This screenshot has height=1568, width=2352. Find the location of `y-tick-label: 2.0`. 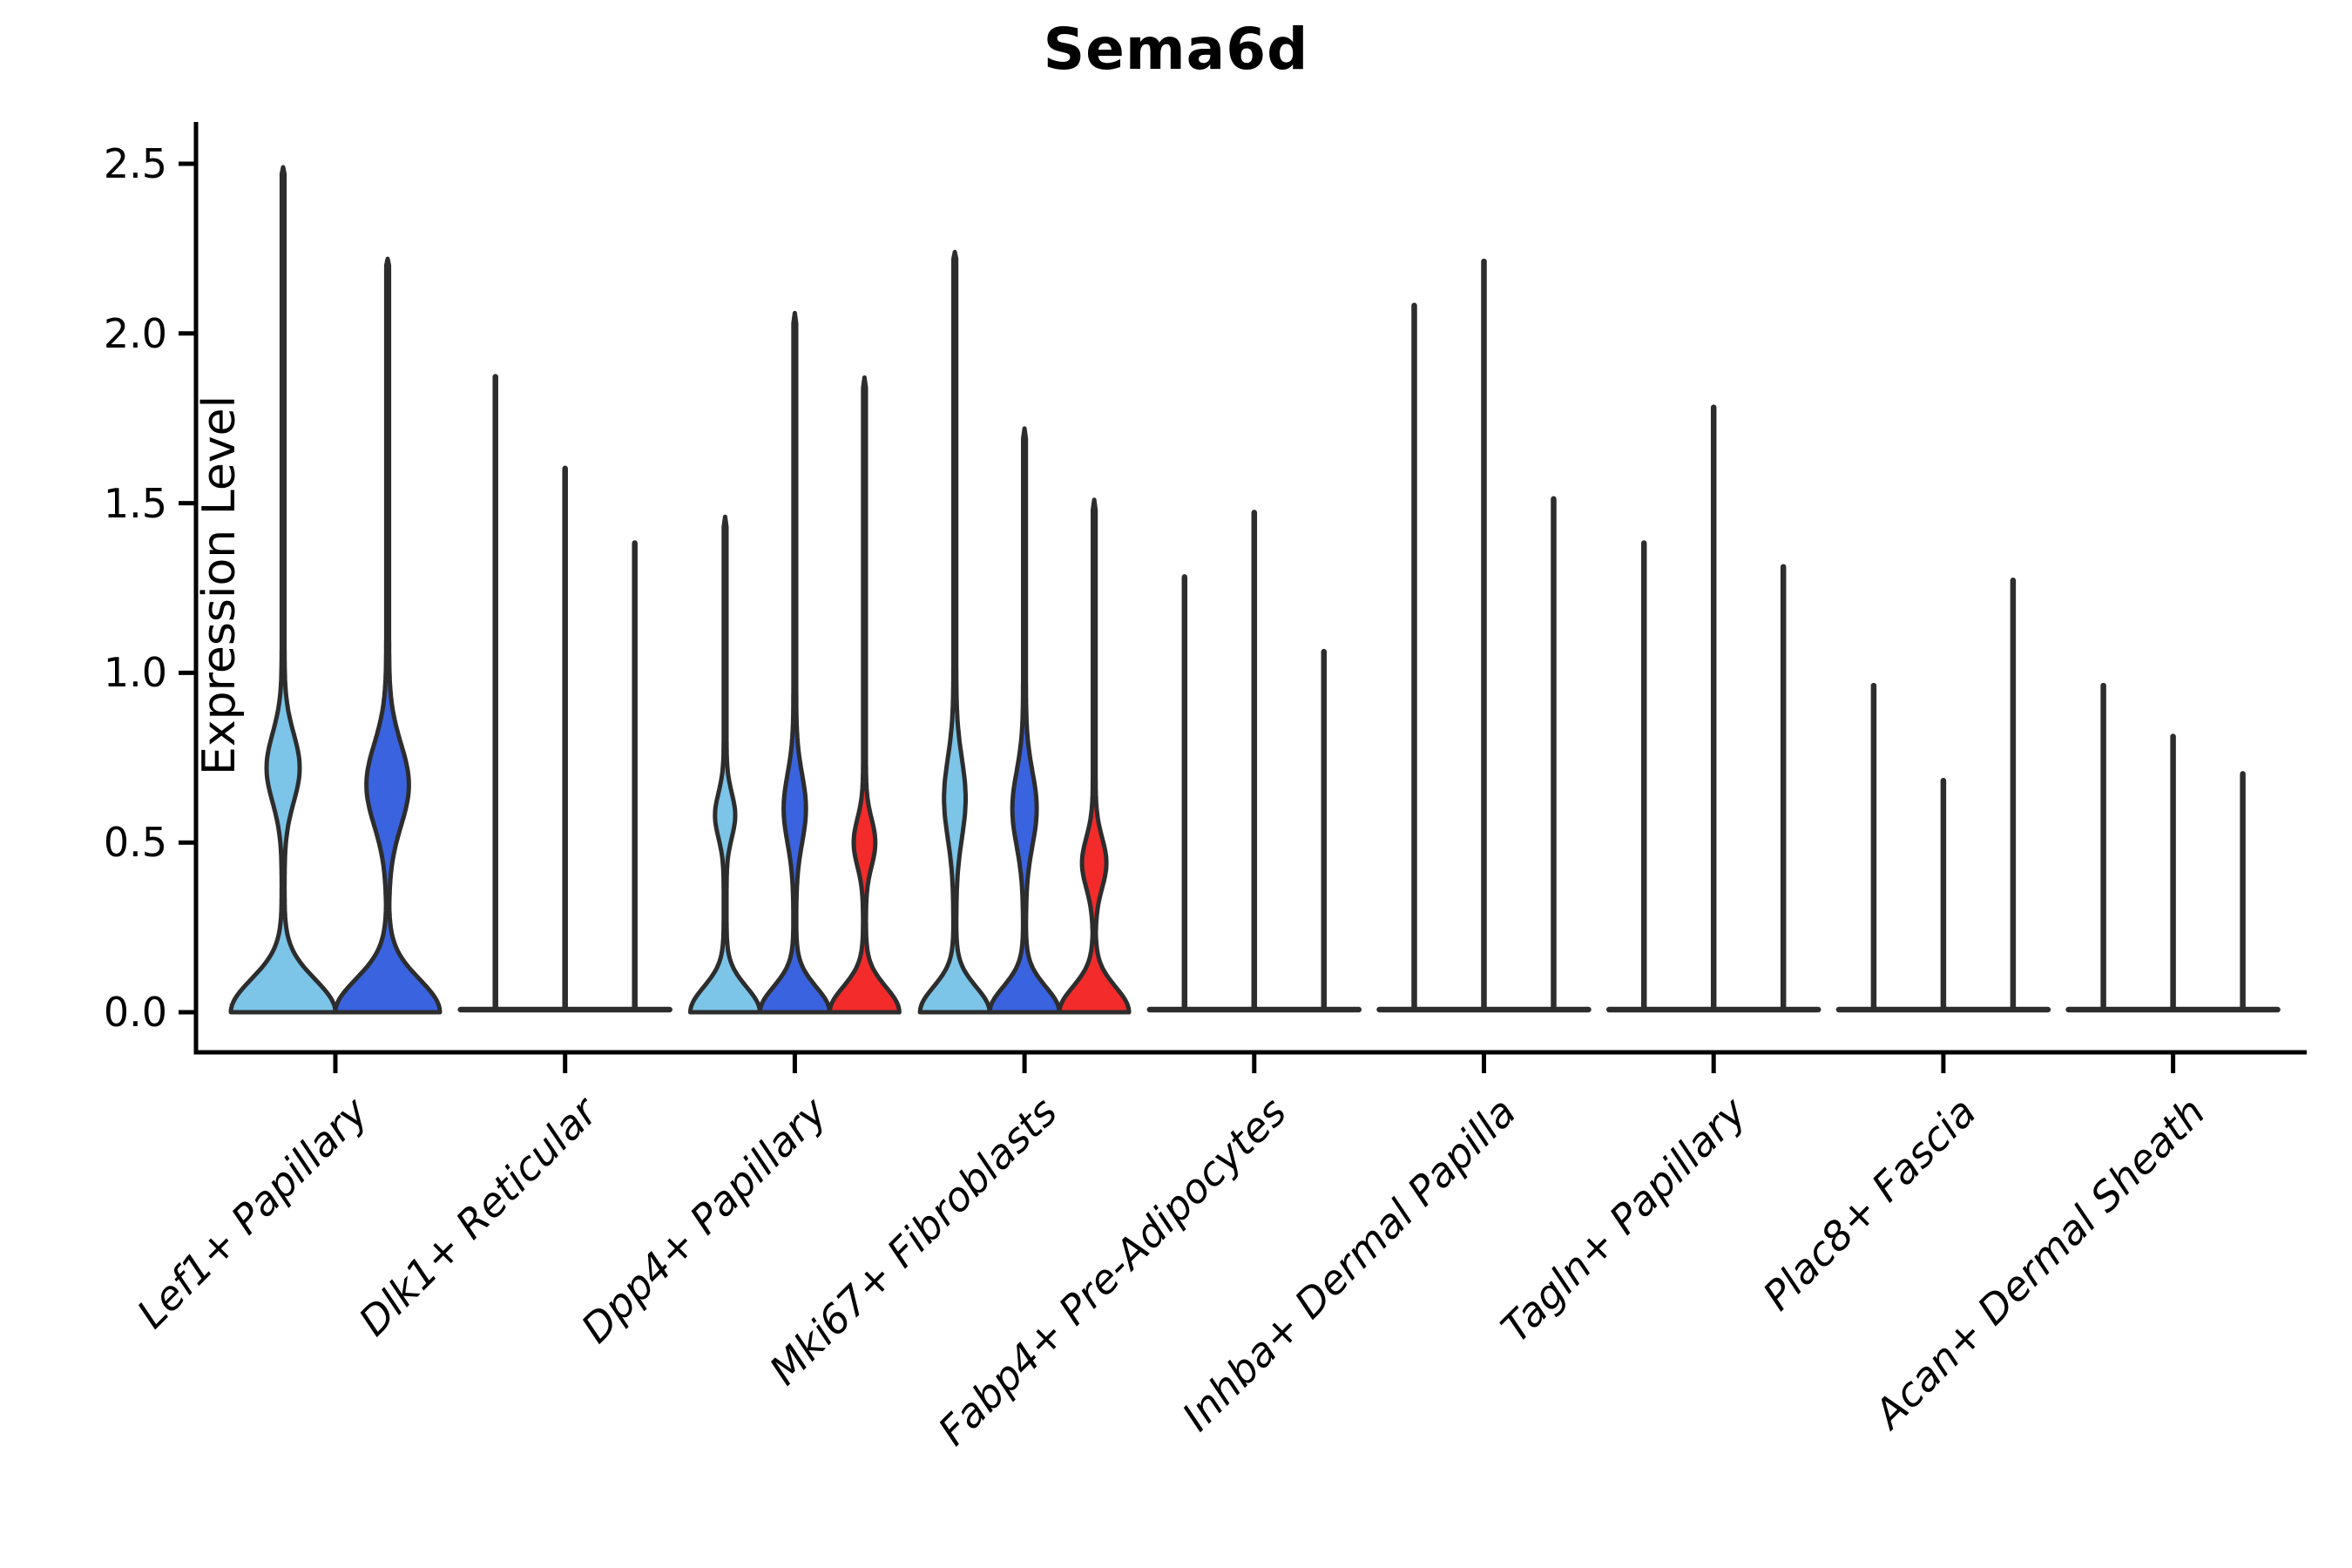

y-tick-label: 2.0 is located at coordinates (135, 333).